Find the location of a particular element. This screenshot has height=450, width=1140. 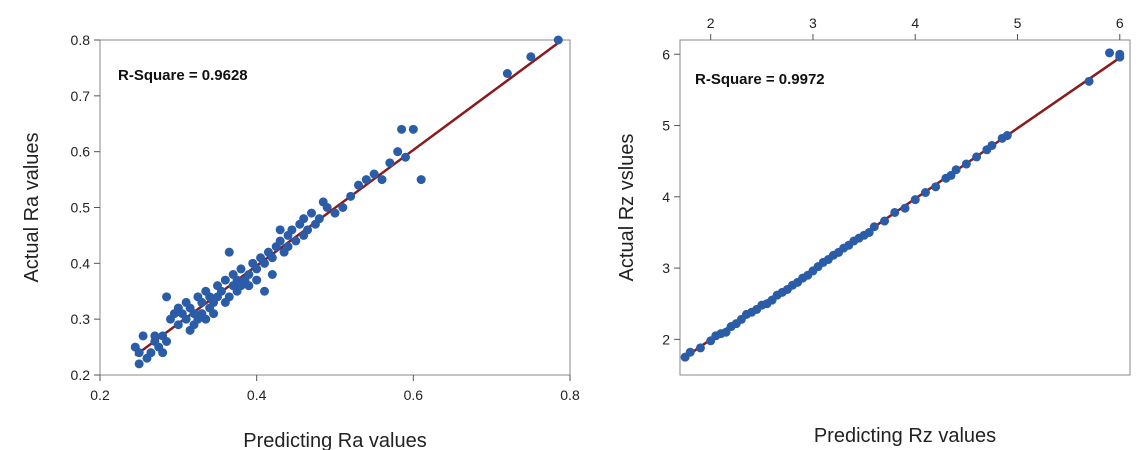

x-axis-title: Predicting Ra values is located at coordinates (334, 440).